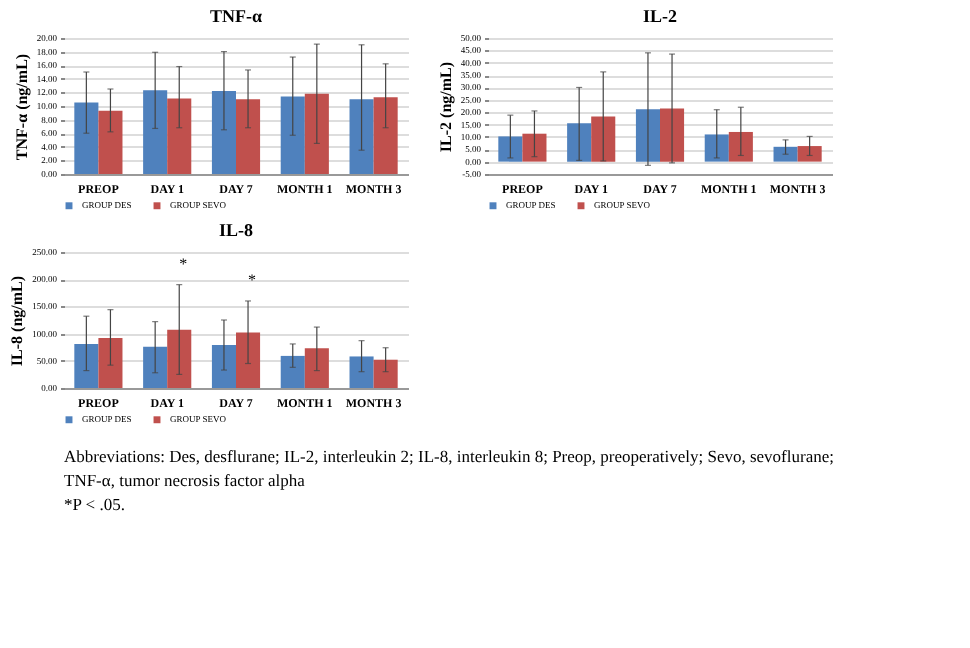  What do you see at coordinates (445, 107) in the screenshot?
I see `y-axis-title: IL-2 (ng/mL)` at bounding box center [445, 107].